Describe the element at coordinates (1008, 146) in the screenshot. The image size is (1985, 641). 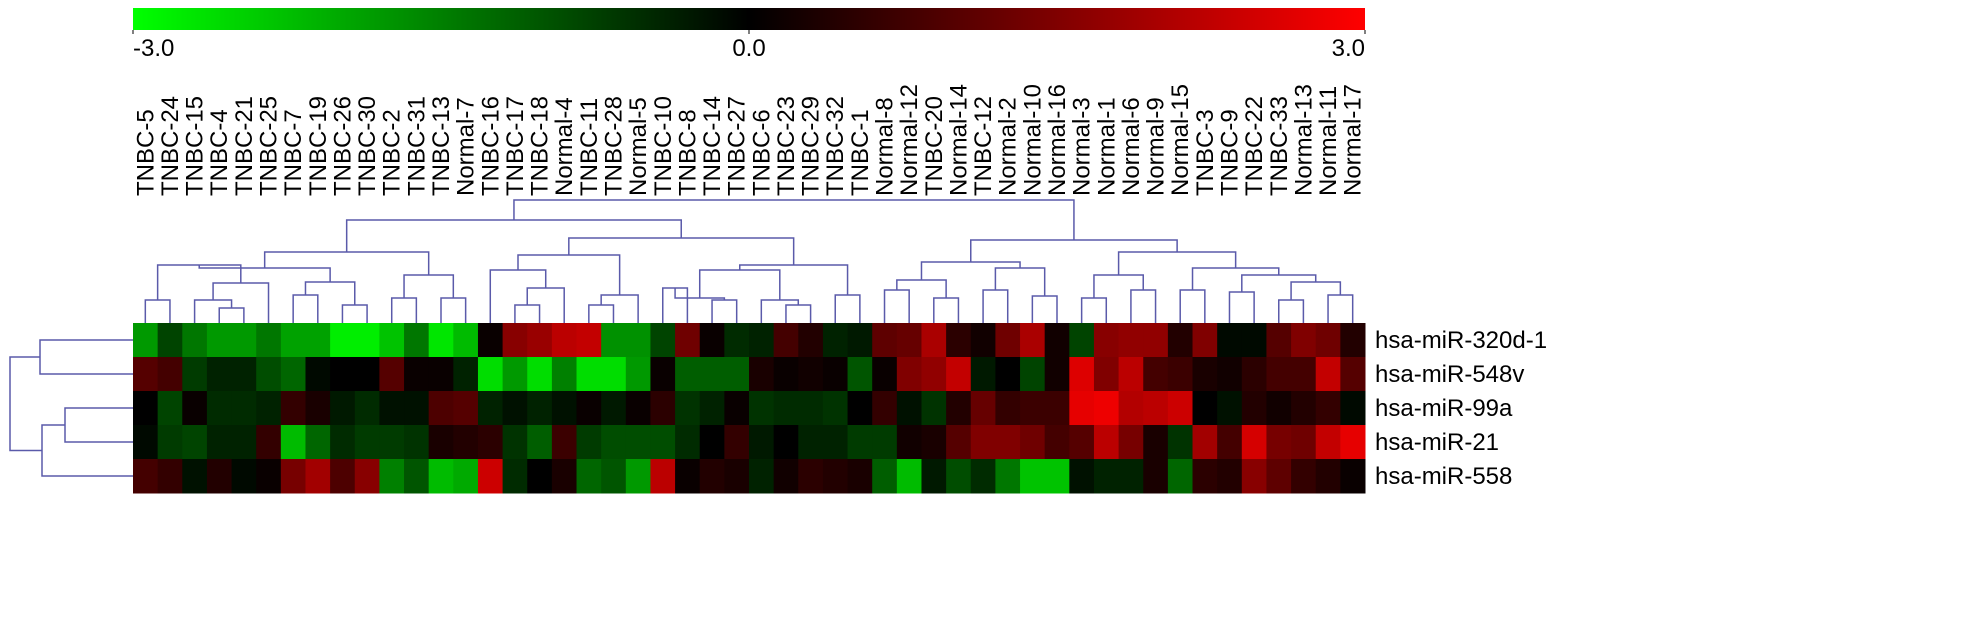
I see `column-label: Normal-2` at that location.